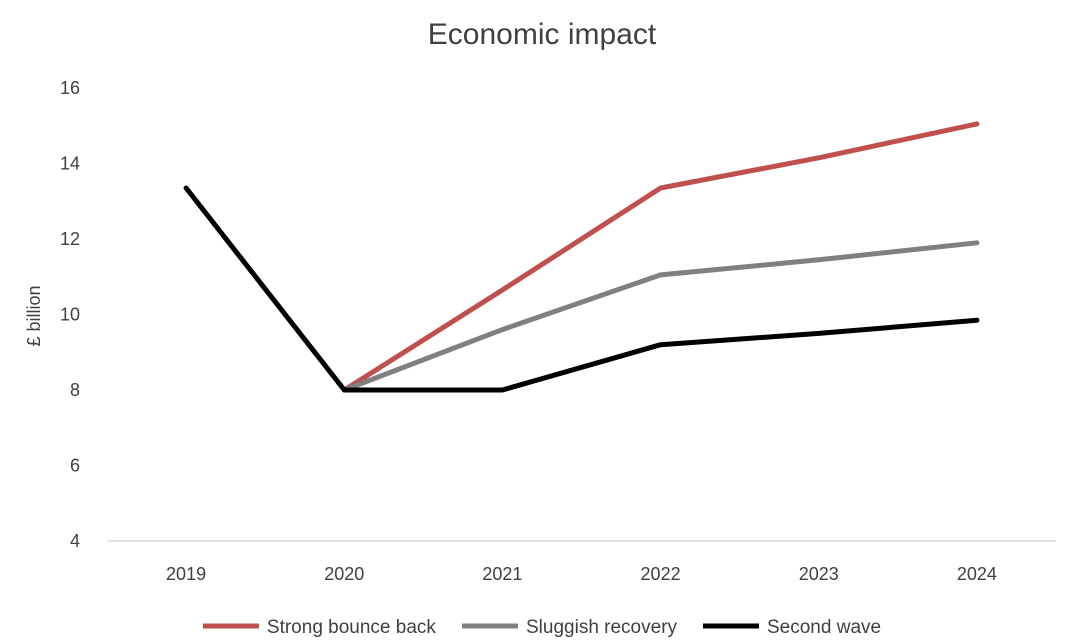 The height and width of the screenshot is (642, 1084). Describe the element at coordinates (352, 627) in the screenshot. I see `legend-label: Strong bounce back` at that location.